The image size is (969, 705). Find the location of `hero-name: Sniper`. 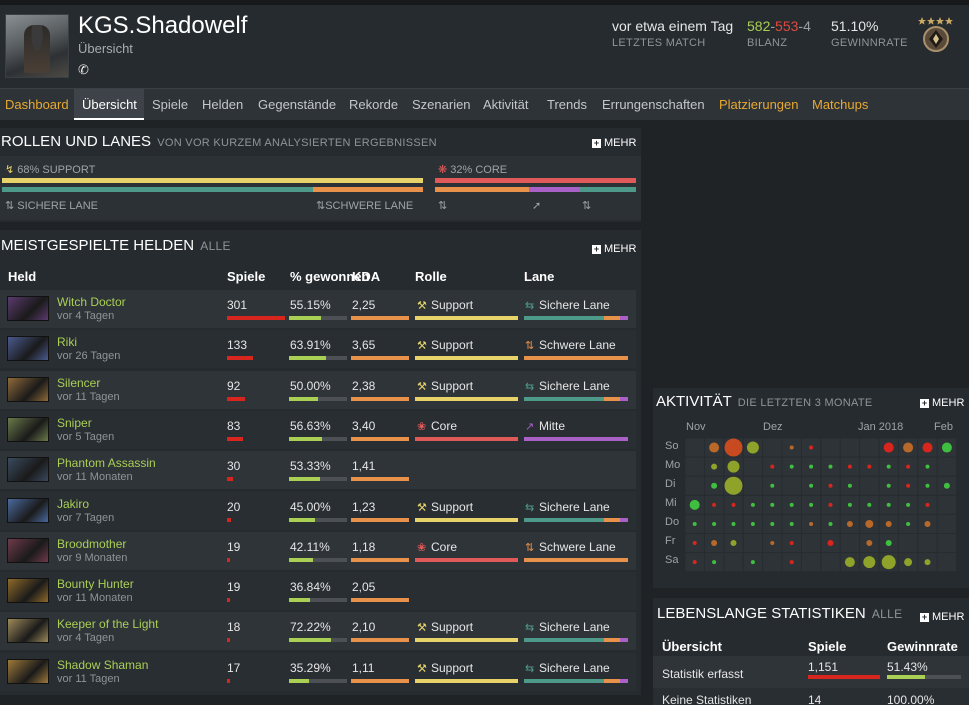

hero-name: Sniper is located at coordinates (74, 422).